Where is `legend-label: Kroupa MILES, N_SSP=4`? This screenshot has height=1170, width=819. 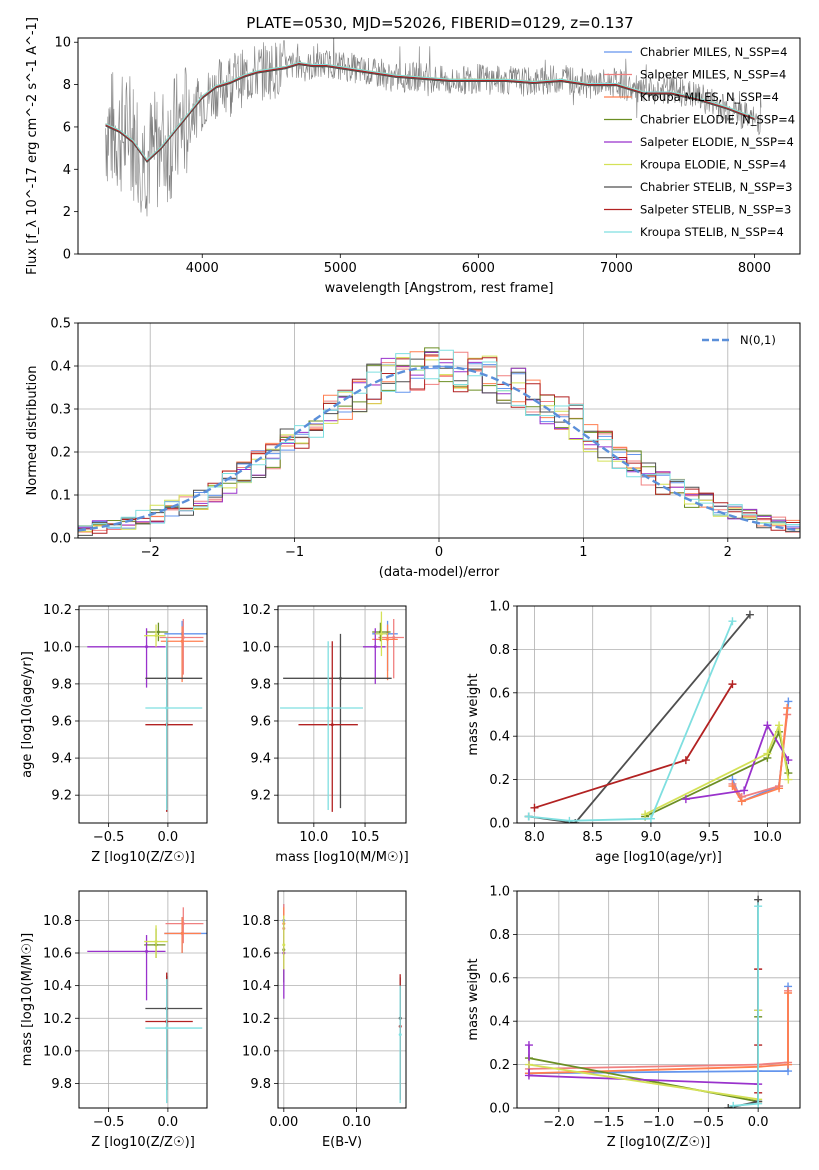
legend-label: Kroupa MILES, N_SSP=4 is located at coordinates (709, 97).